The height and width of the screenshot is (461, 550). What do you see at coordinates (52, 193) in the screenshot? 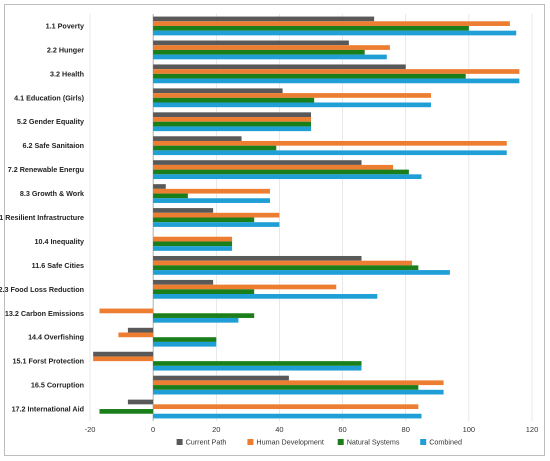
I see `category-label: 8.3 Growth & Work` at bounding box center [52, 193].